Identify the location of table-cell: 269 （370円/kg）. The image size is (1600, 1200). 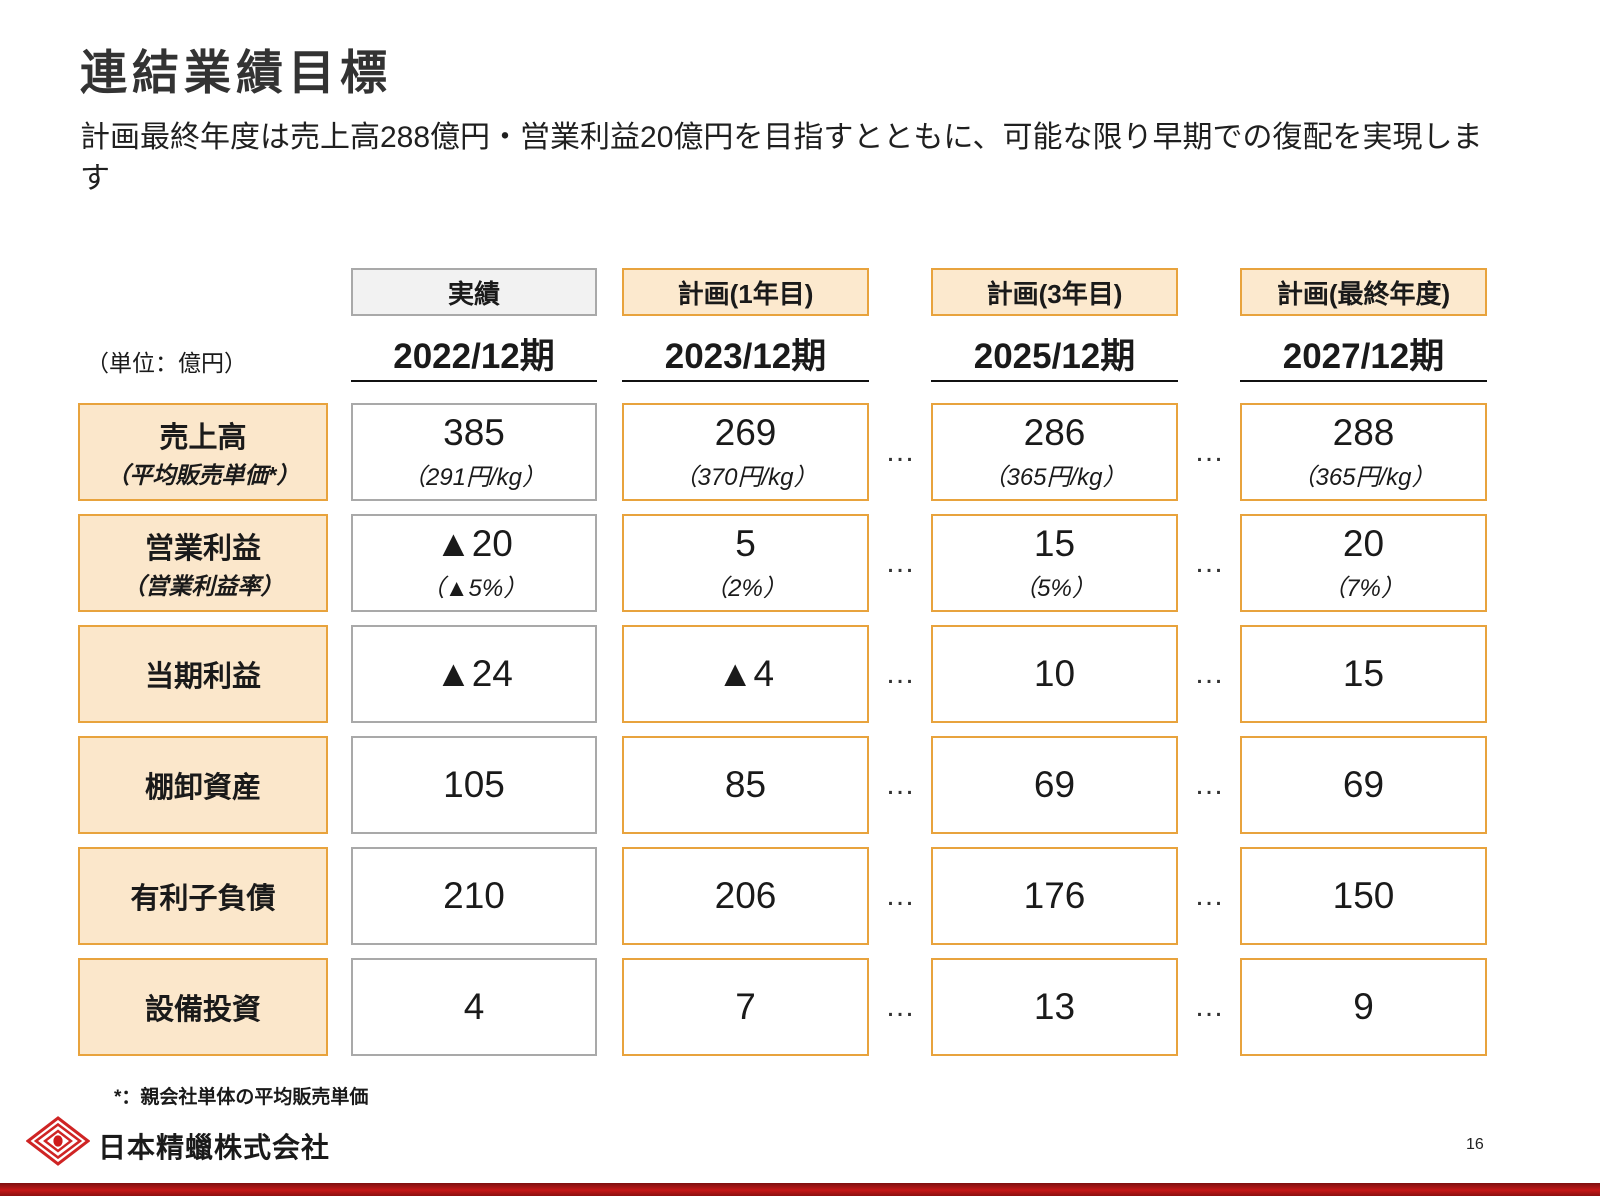
(745, 452).